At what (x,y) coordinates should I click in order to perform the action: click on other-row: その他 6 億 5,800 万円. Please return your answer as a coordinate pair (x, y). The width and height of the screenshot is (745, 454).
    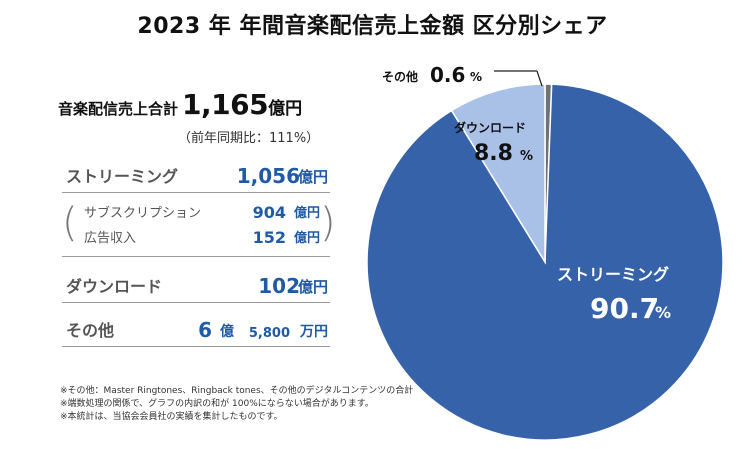
    Looking at the image, I should click on (196, 331).